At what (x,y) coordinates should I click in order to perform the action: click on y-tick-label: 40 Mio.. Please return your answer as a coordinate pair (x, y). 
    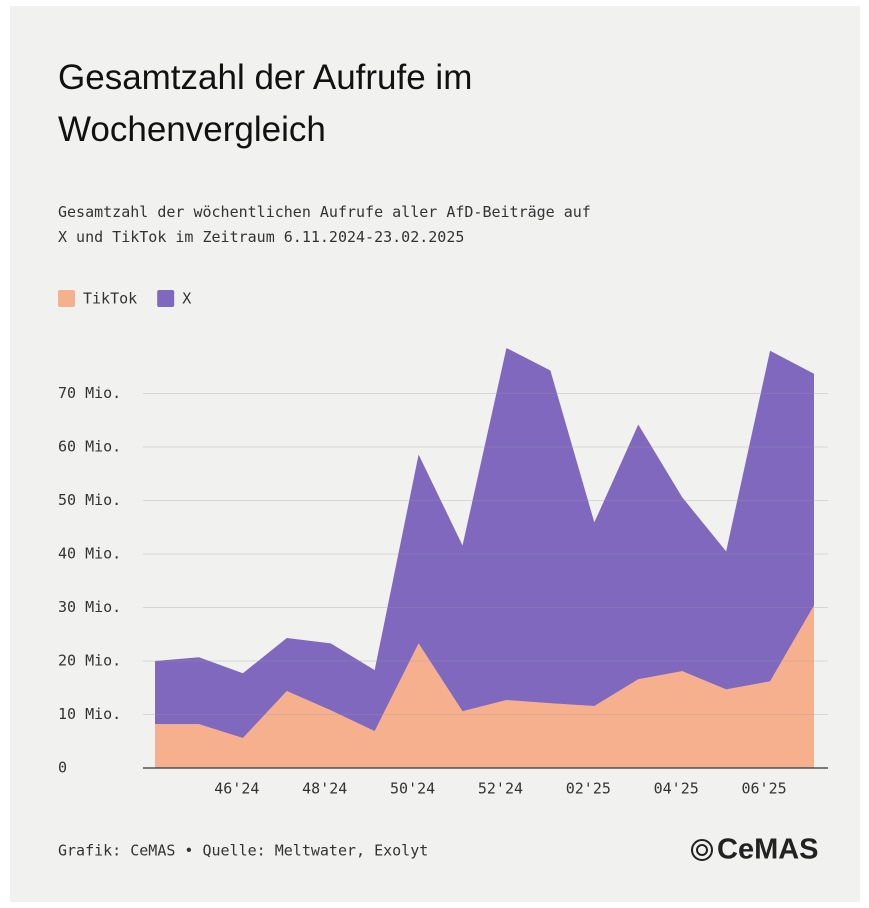
    Looking at the image, I should click on (89, 554).